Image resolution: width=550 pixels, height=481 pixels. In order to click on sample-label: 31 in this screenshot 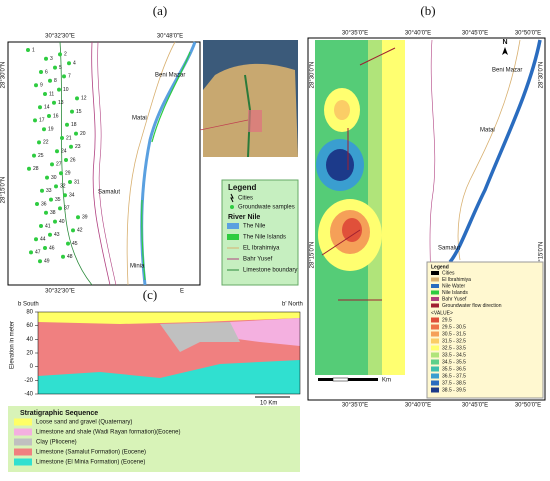, I will do `click(77, 182)`.